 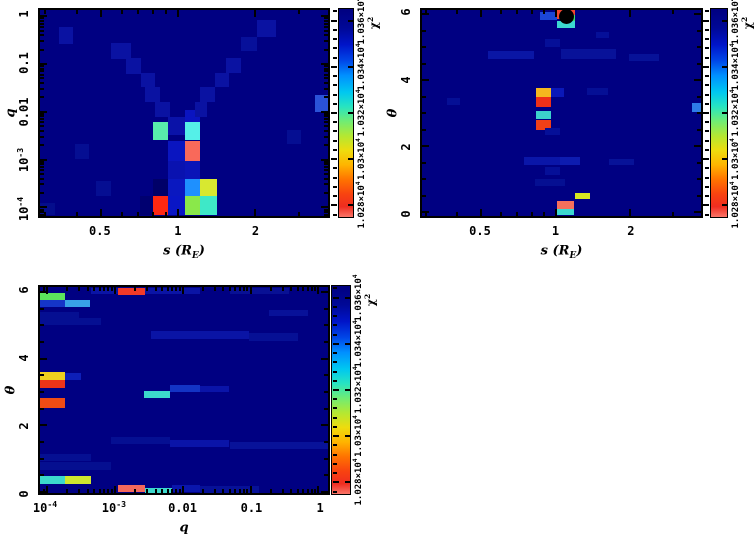 What do you see at coordinates (561, 252) in the screenshot?
I see `x-axis-title: s (RE)` at bounding box center [561, 252].